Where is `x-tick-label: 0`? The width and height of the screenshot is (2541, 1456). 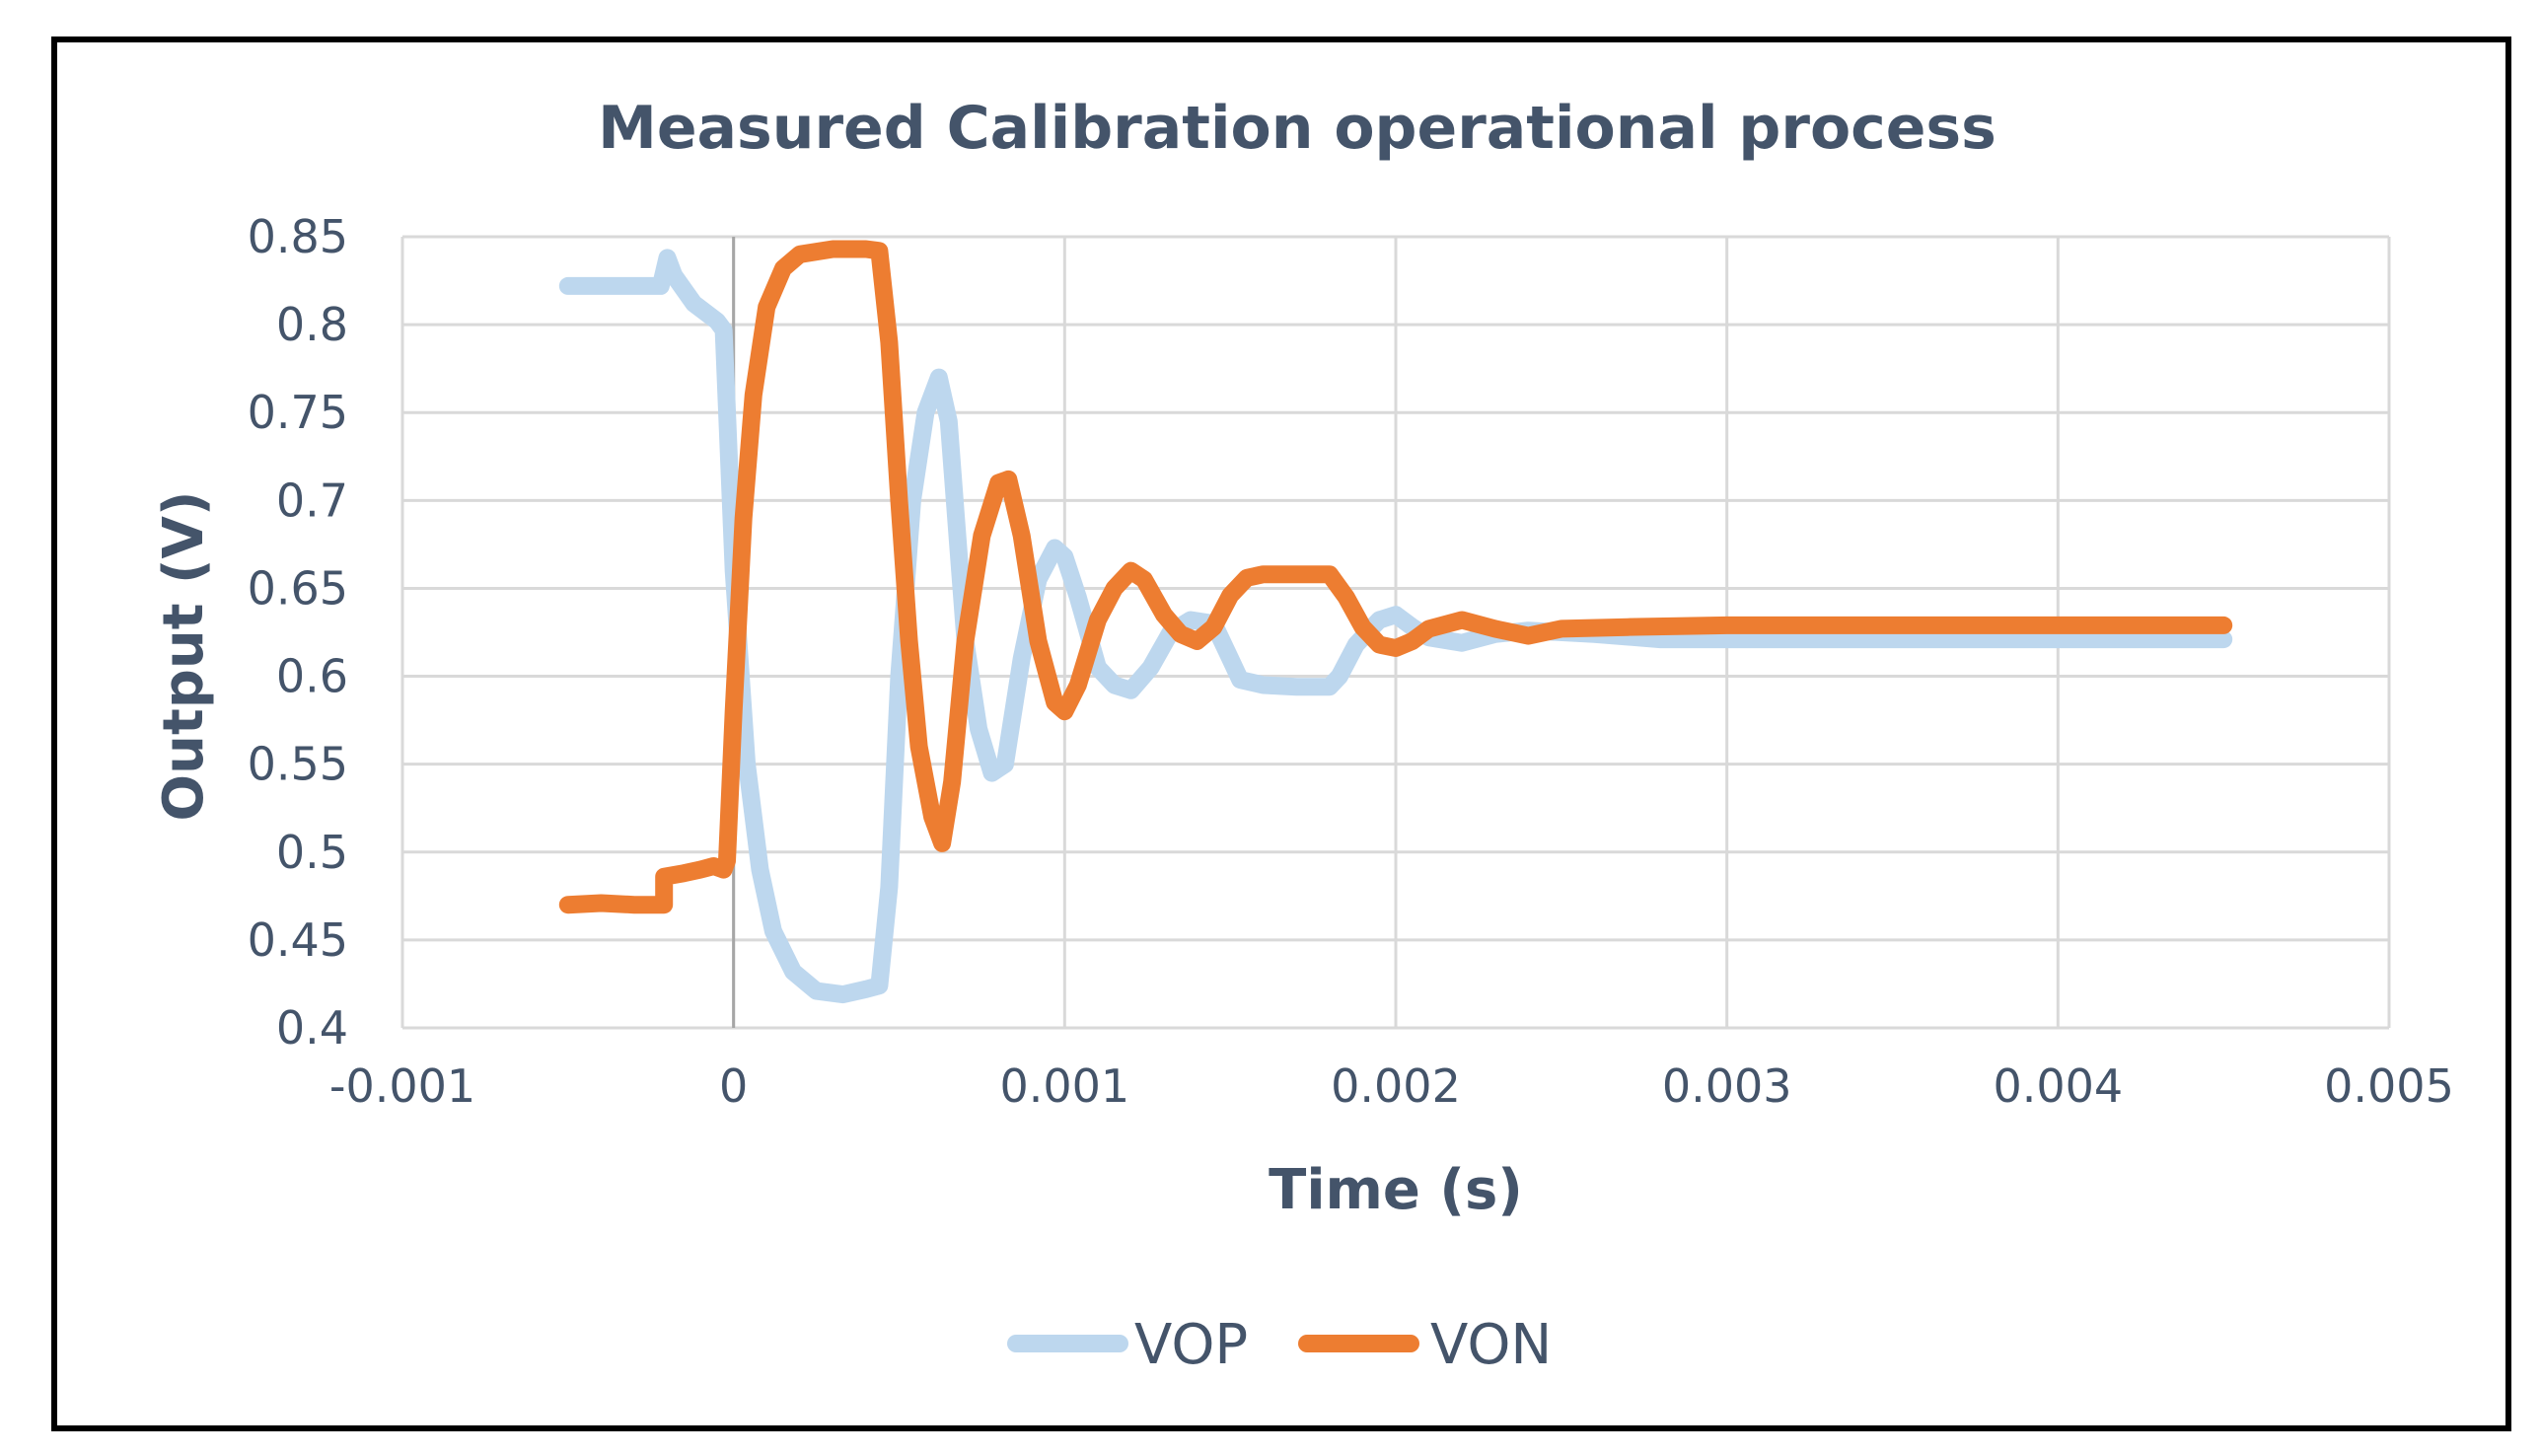 x-tick-label: 0 is located at coordinates (733, 1086).